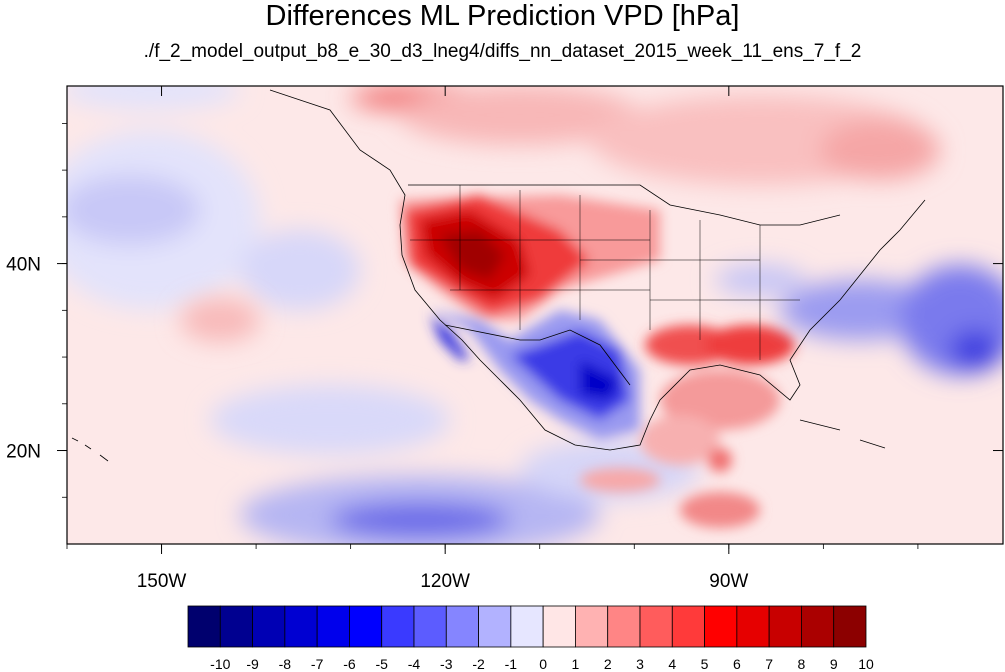 The height and width of the screenshot is (672, 1005). Describe the element at coordinates (414, 664) in the screenshot. I see `colorbar-label: -4` at that location.